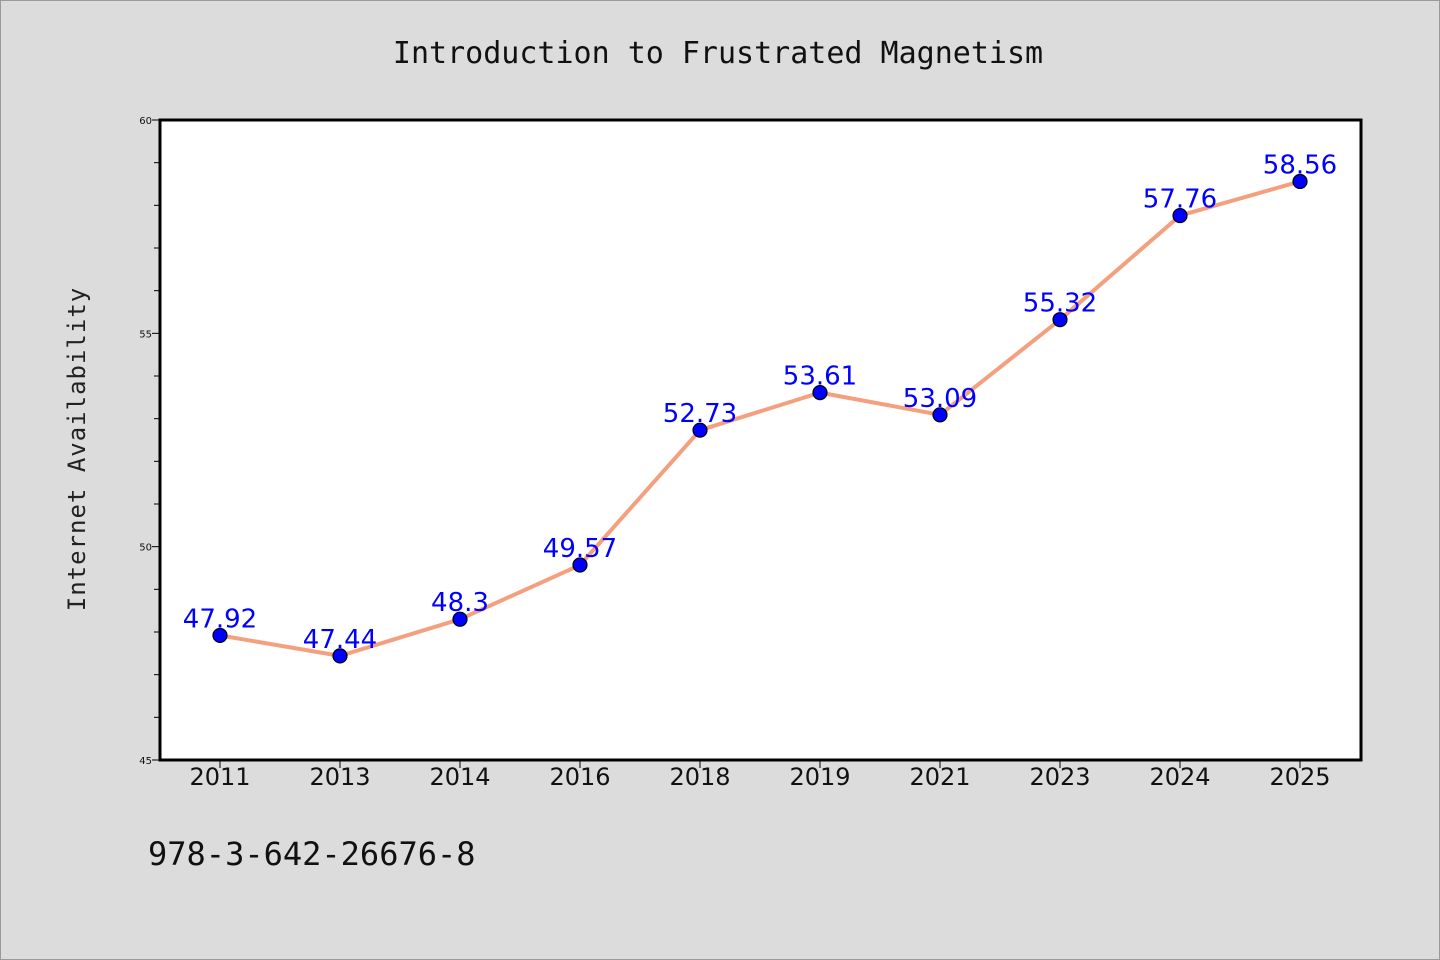 This screenshot has width=1440, height=960. What do you see at coordinates (145, 121) in the screenshot?
I see `y-tick-label: 60` at bounding box center [145, 121].